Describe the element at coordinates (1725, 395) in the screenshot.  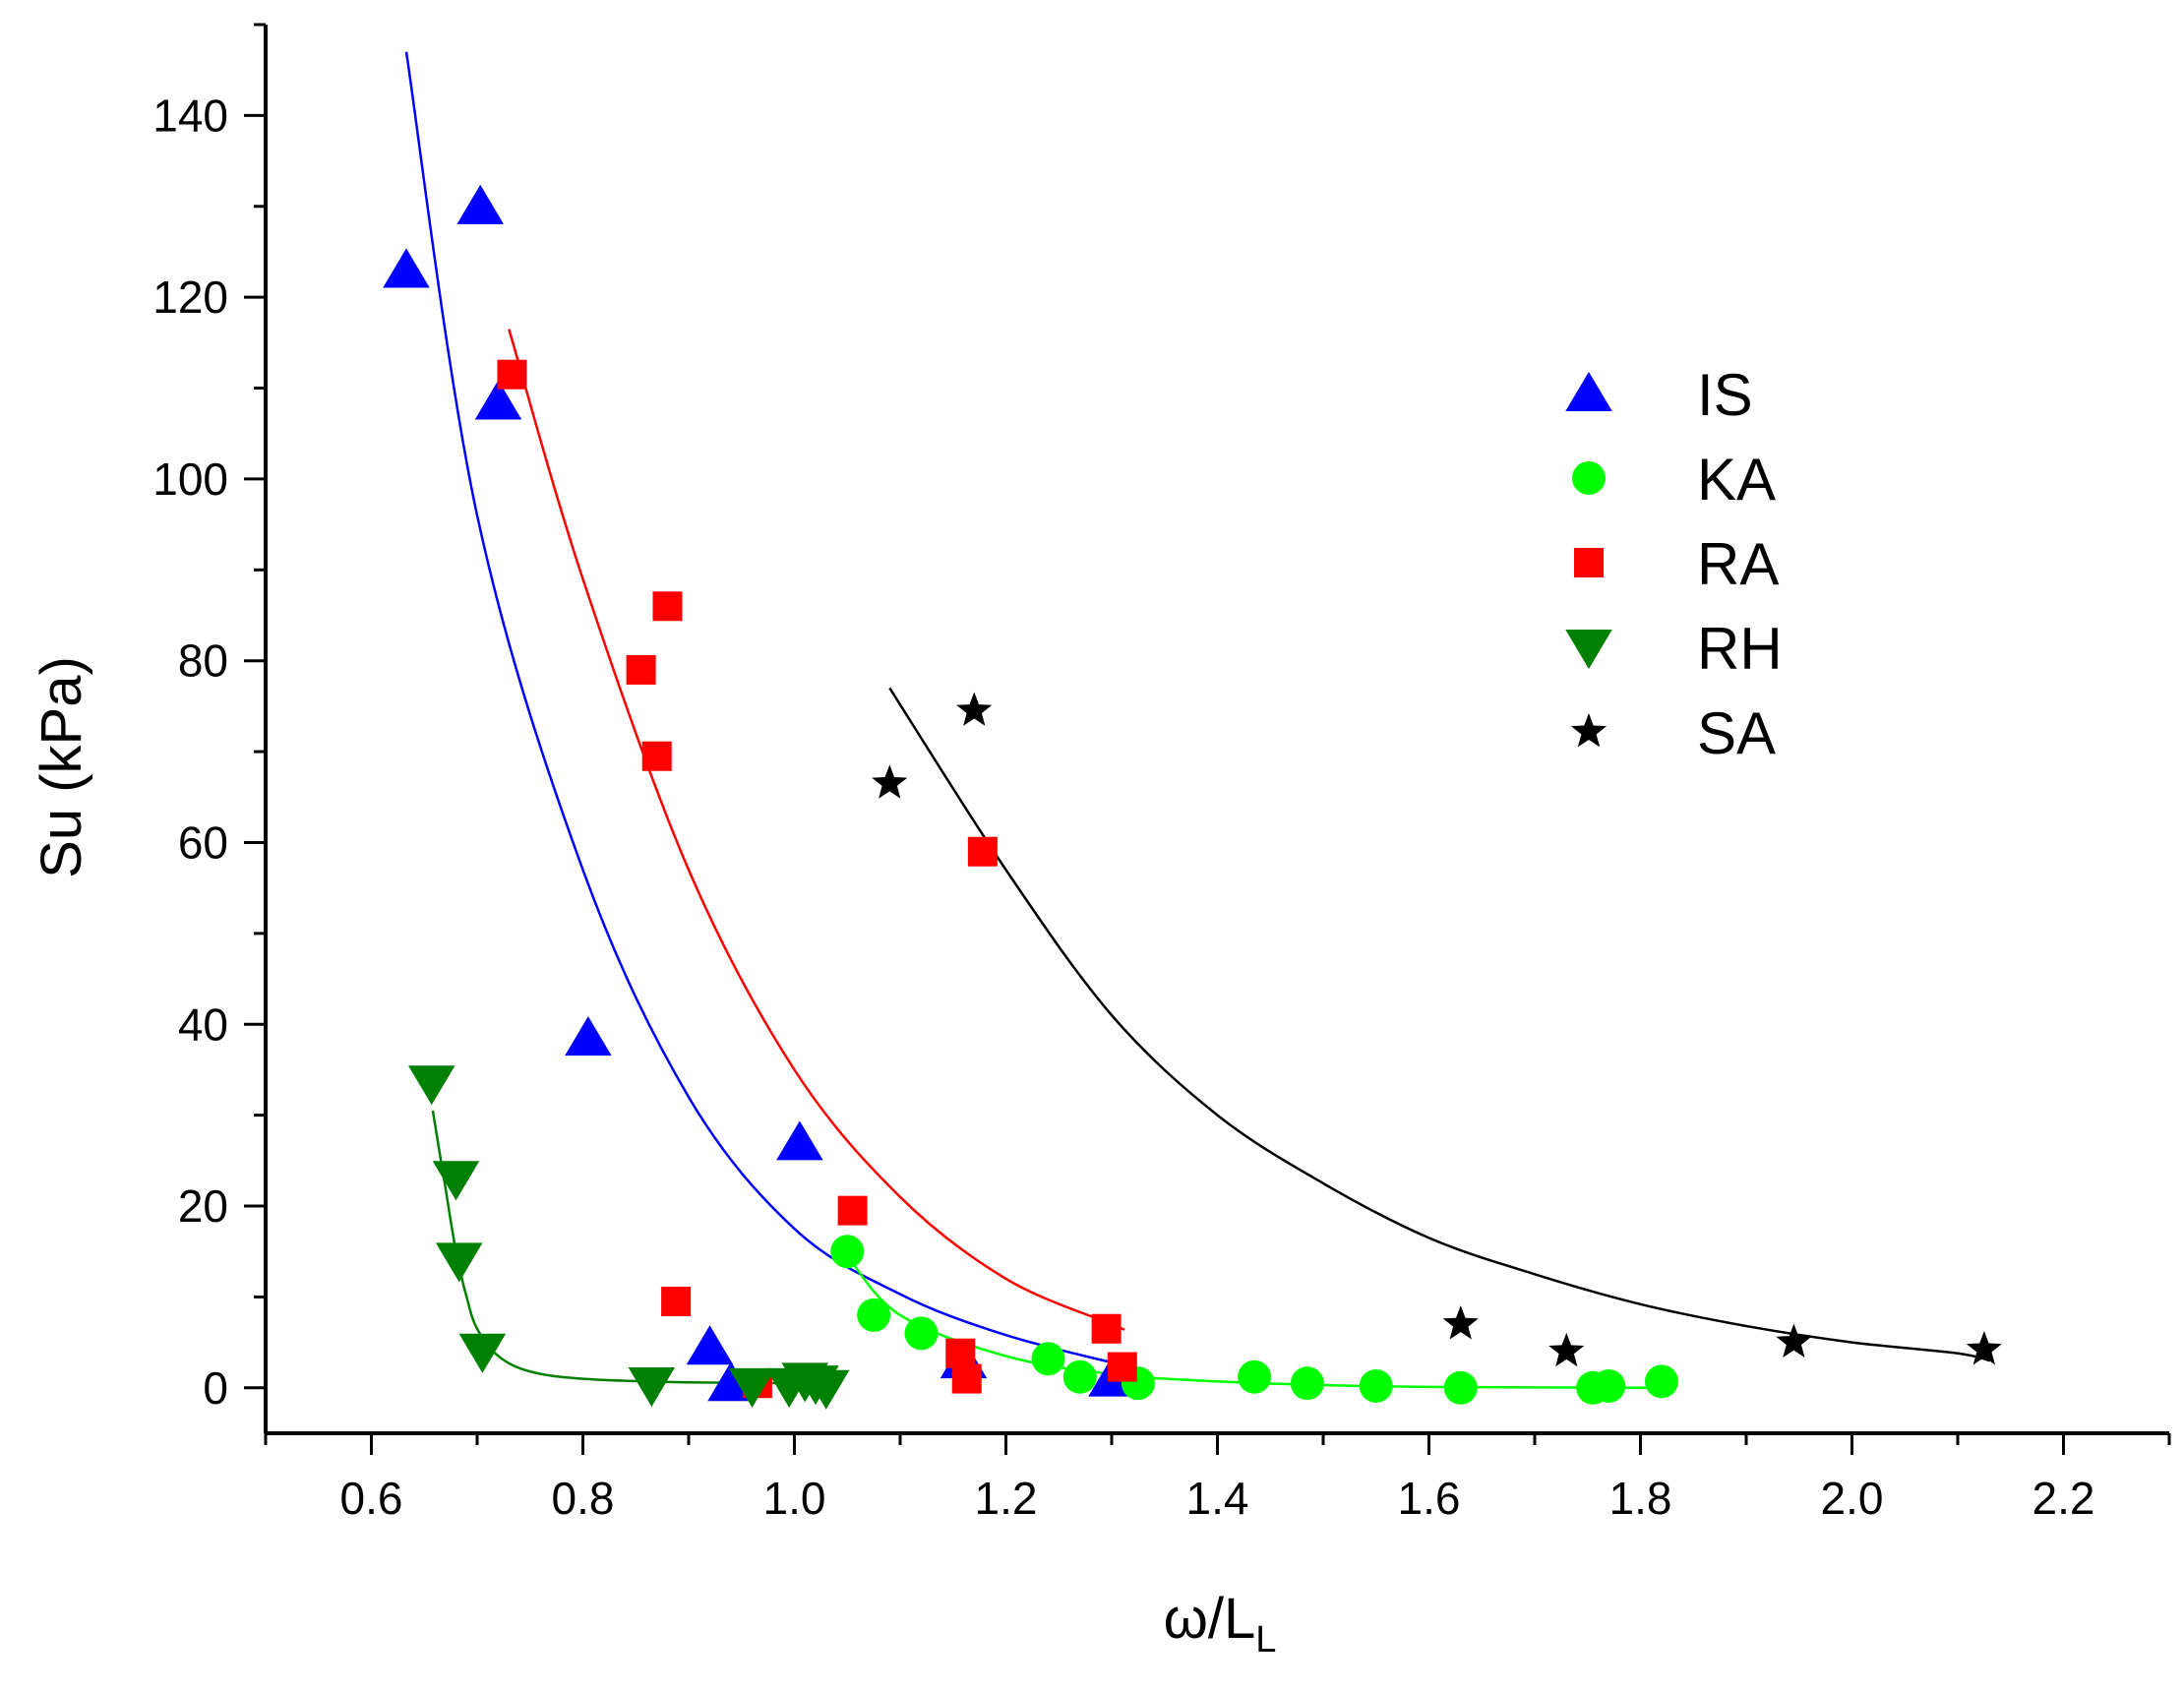
I see `legend-label-is: IS` at that location.